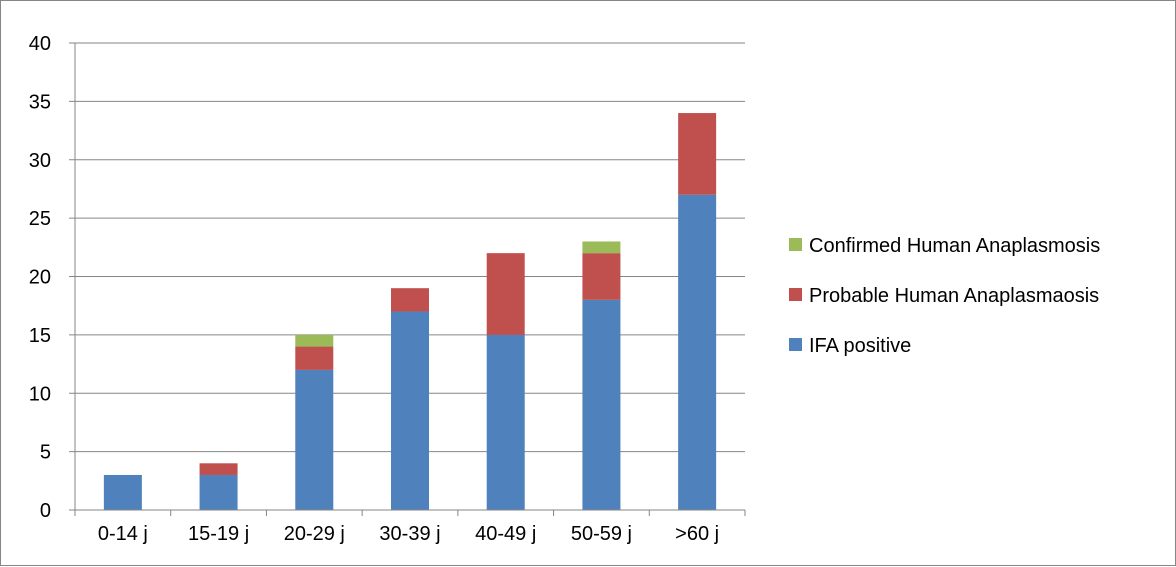 Image resolution: width=1176 pixels, height=567 pixels. Describe the element at coordinates (45, 511) in the screenshot. I see `y-tick-label: 0` at that location.